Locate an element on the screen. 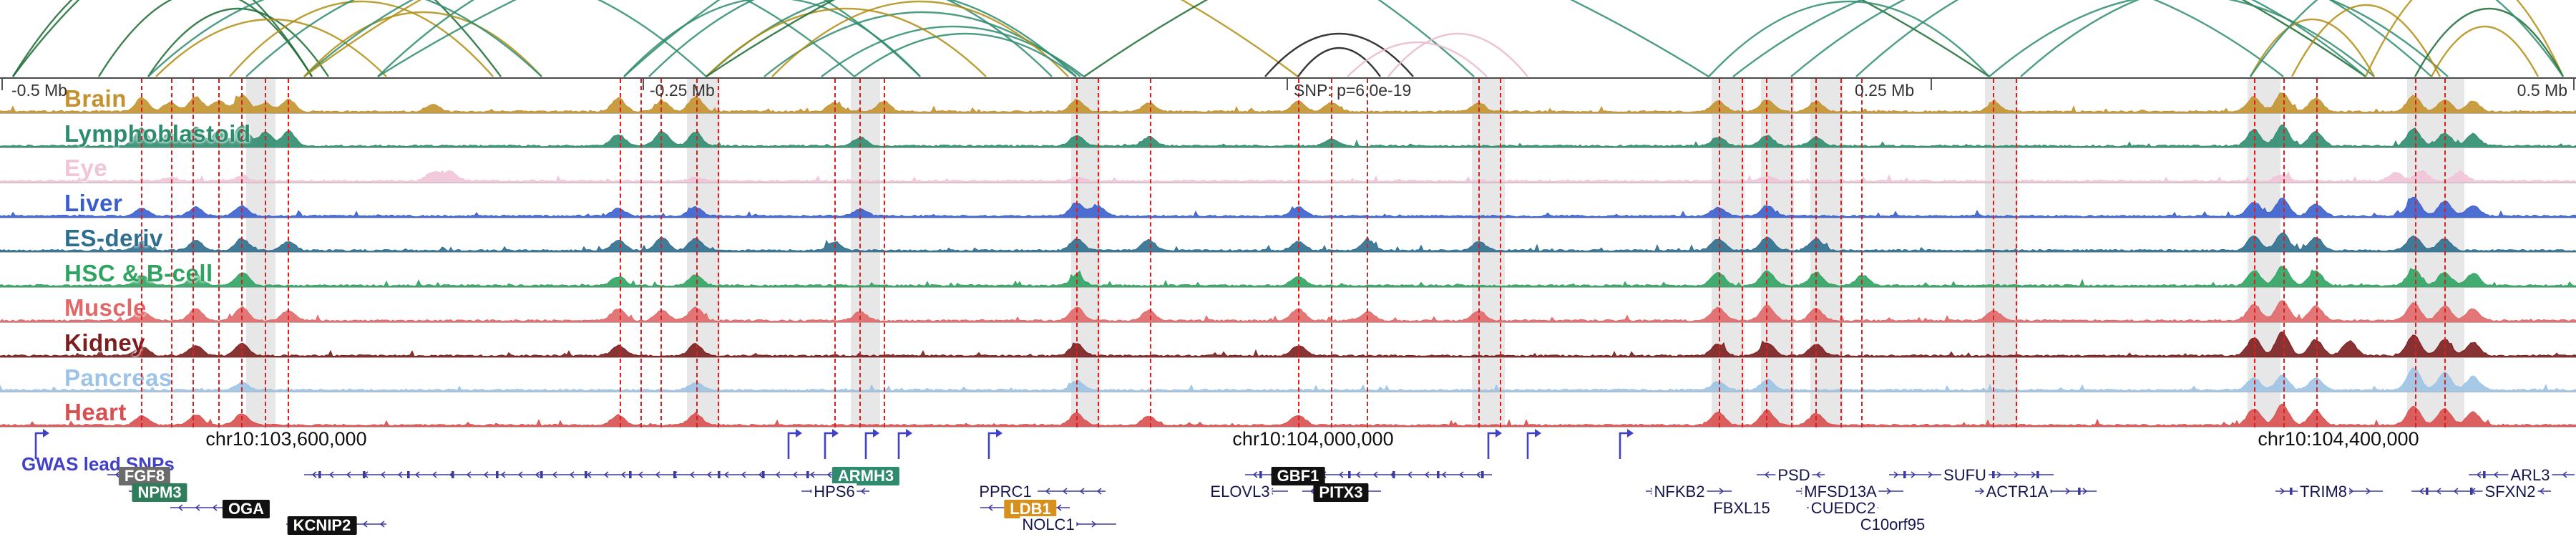 This screenshot has width=2576, height=537. signal-track-row: HSC & B-cell is located at coordinates (1288, 271).